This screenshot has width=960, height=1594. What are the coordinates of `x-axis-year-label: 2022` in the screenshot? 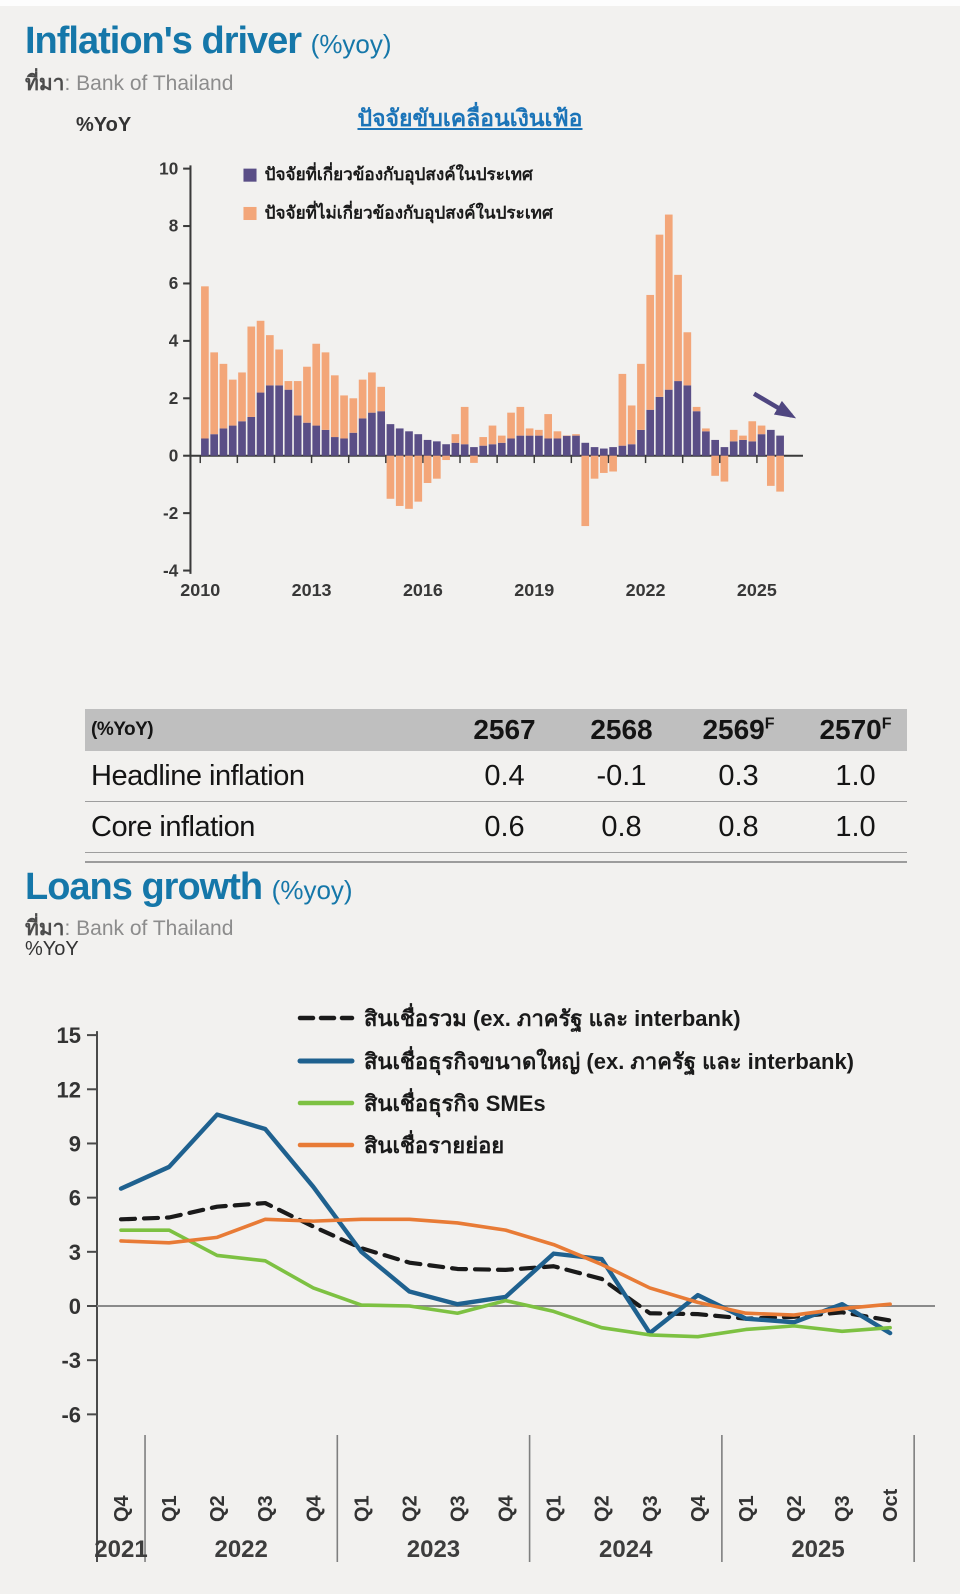 It's located at (240, 1549).